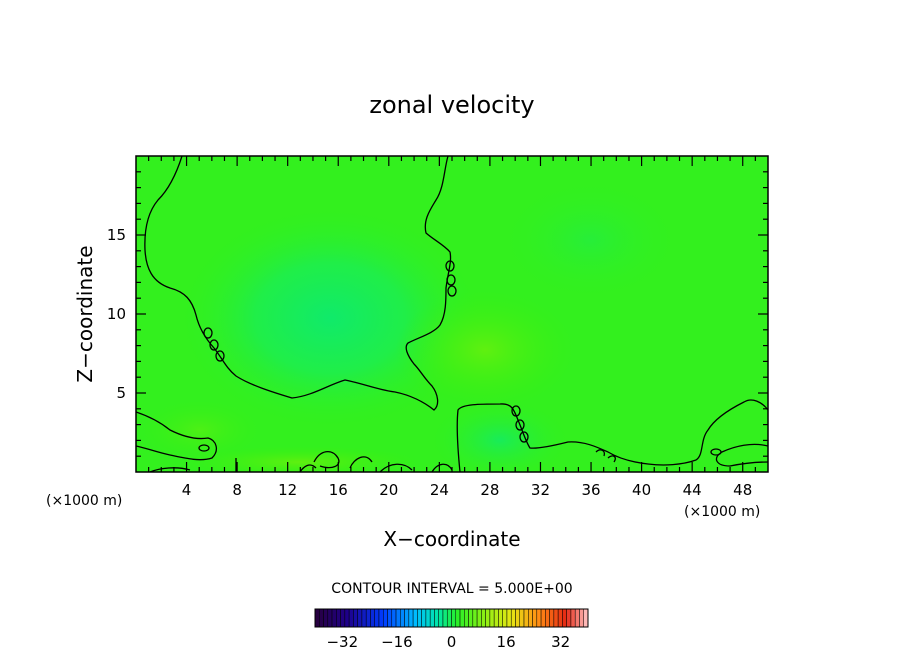 The height and width of the screenshot is (654, 904). What do you see at coordinates (298, 283) in the screenshot?
I see `contour-upper-left` at bounding box center [298, 283].